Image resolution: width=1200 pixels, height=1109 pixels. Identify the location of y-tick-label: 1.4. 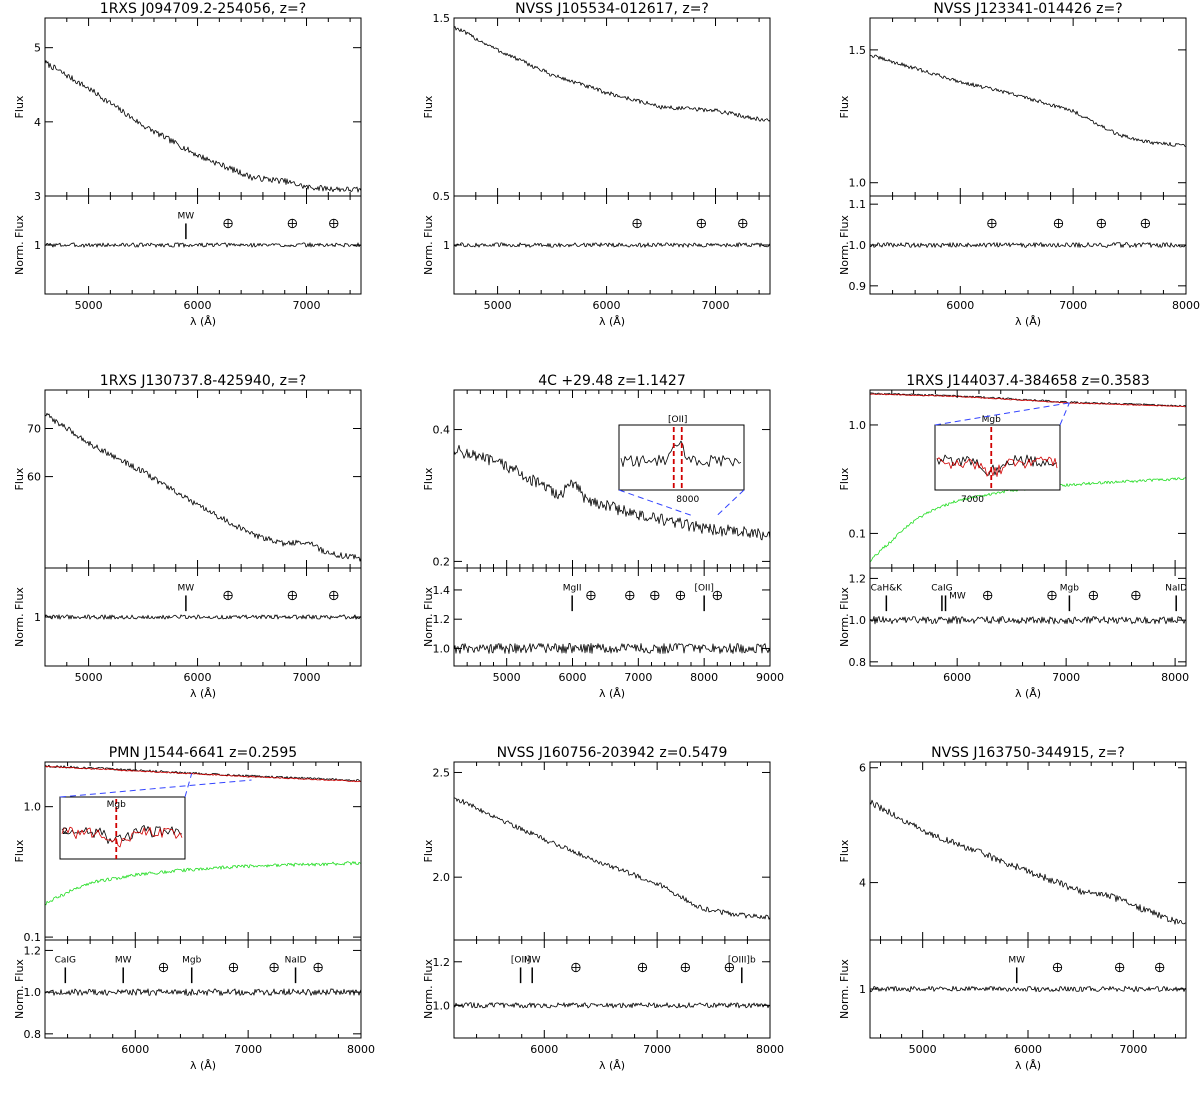
(442, 590).